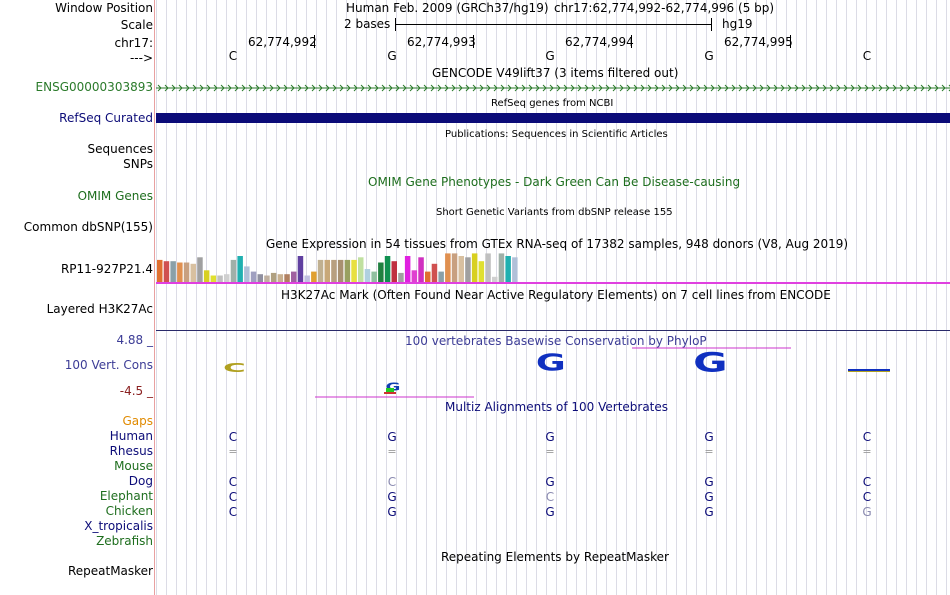 The image size is (950, 595). Describe the element at coordinates (137, 421) in the screenshot. I see `species-label: Gaps` at that location.